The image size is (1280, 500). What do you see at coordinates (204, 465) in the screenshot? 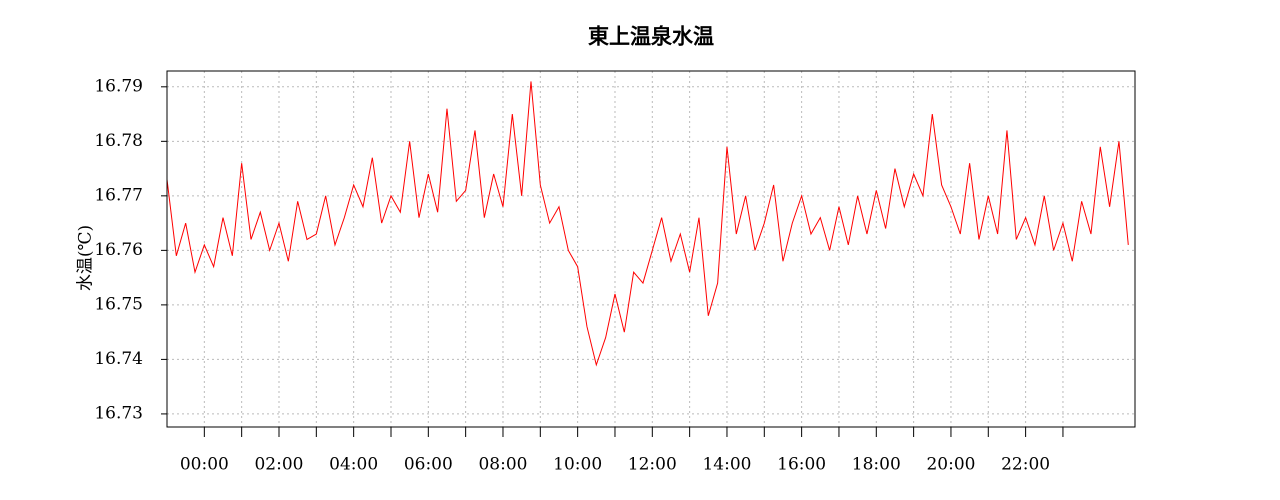
I see `x-tick-label: 00:00` at bounding box center [204, 465].